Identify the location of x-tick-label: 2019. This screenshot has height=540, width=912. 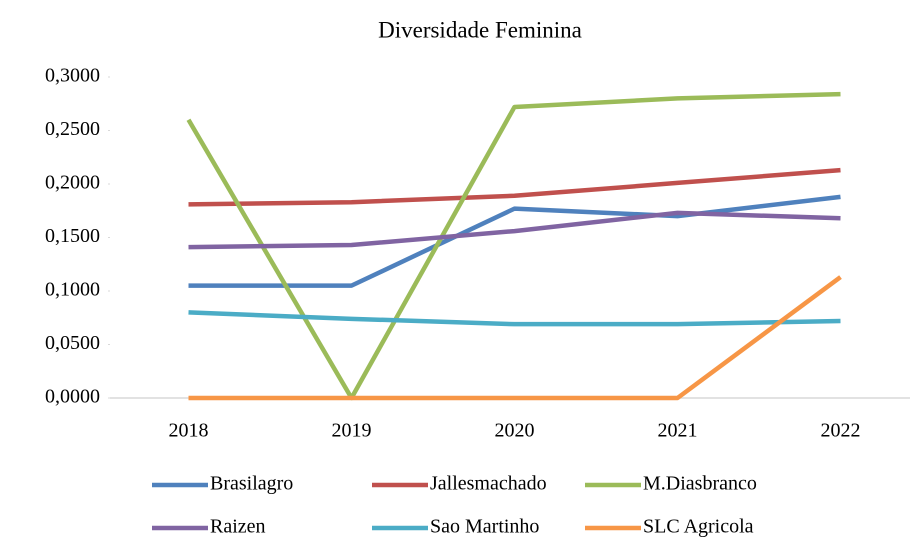
(352, 431).